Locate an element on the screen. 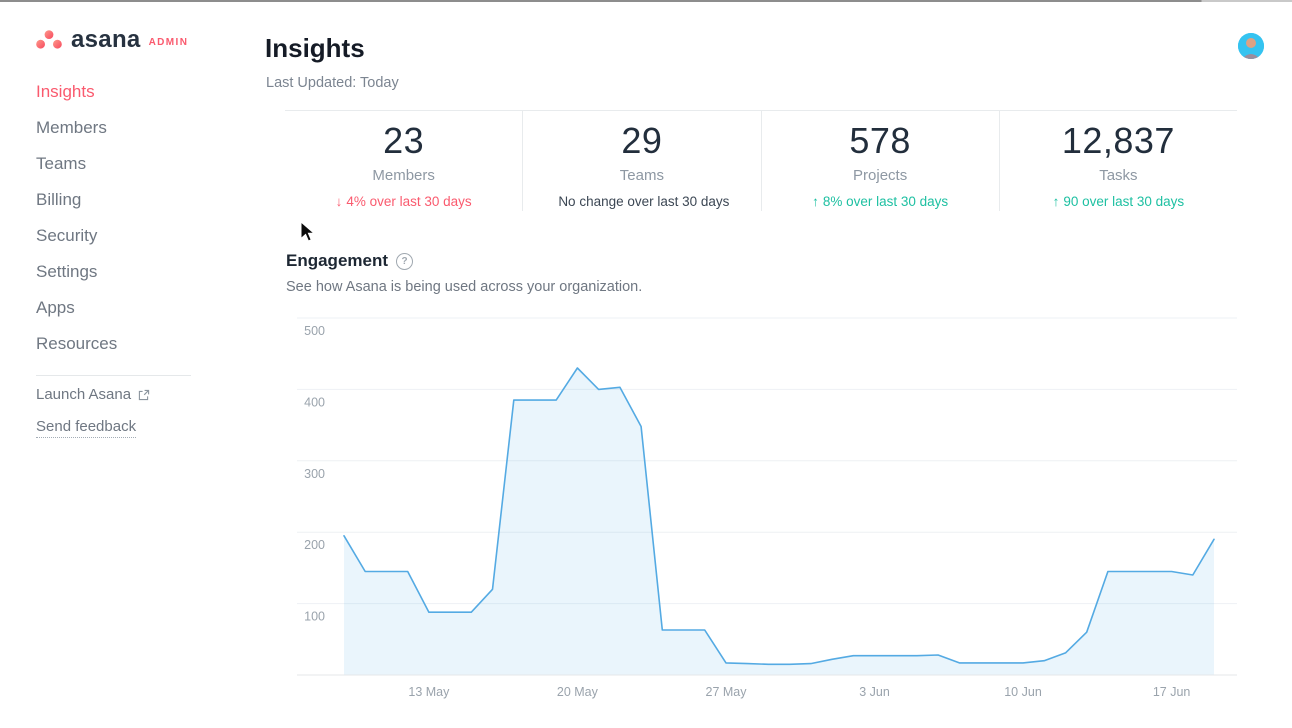  sidebar-item-security: Security is located at coordinates (131, 236).